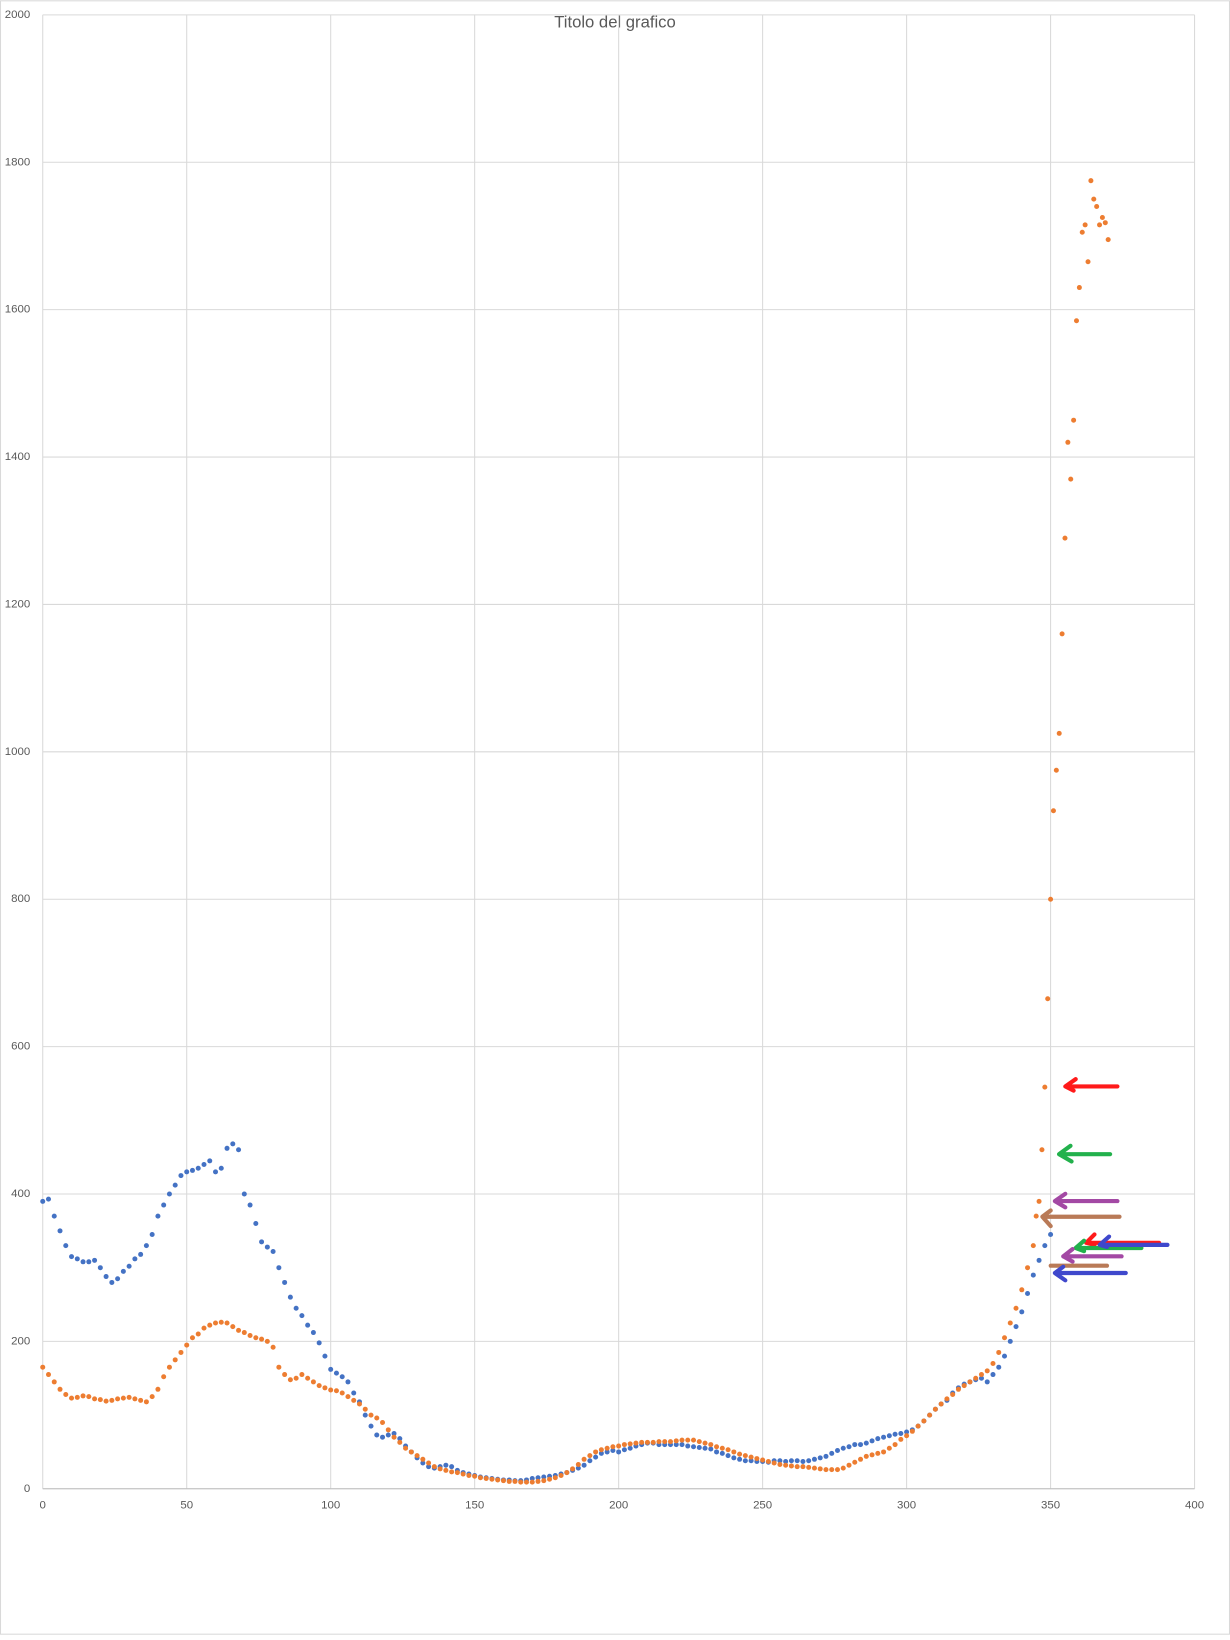 This screenshot has height=1640, width=1230. Describe the element at coordinates (17, 752) in the screenshot. I see `y-tick-label: 1000` at that location.